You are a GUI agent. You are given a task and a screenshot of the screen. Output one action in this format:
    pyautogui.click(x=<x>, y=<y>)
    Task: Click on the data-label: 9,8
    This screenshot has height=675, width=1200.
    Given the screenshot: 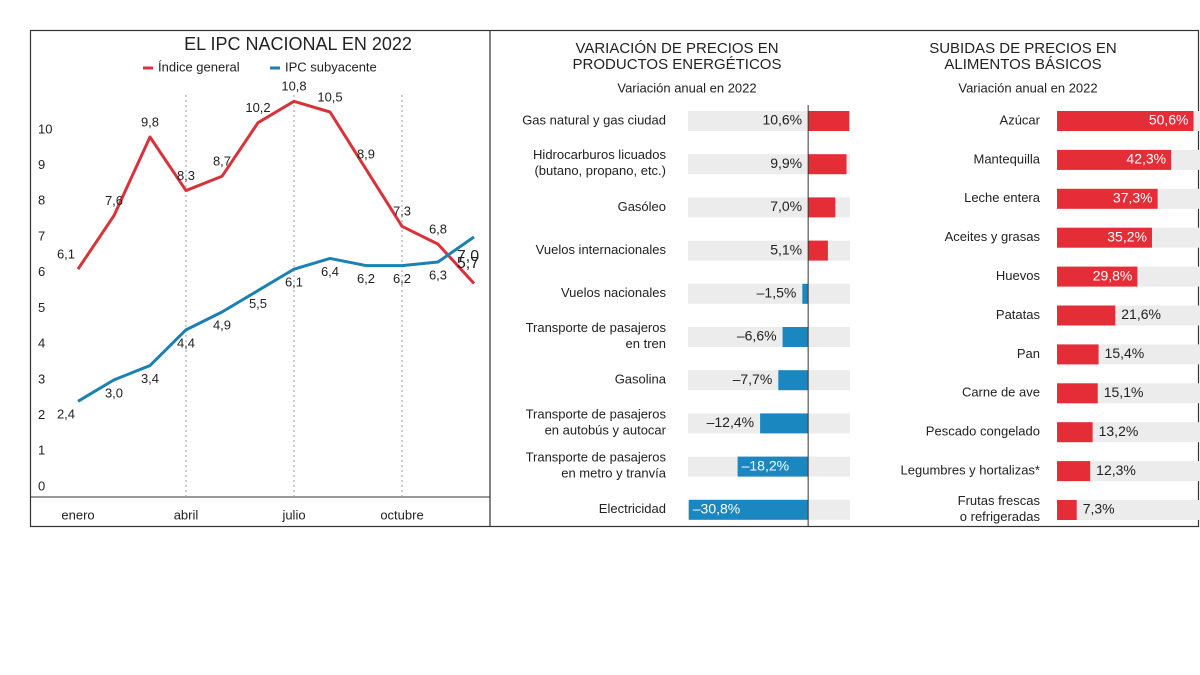 What is the action you would take?
    pyautogui.click(x=150, y=121)
    